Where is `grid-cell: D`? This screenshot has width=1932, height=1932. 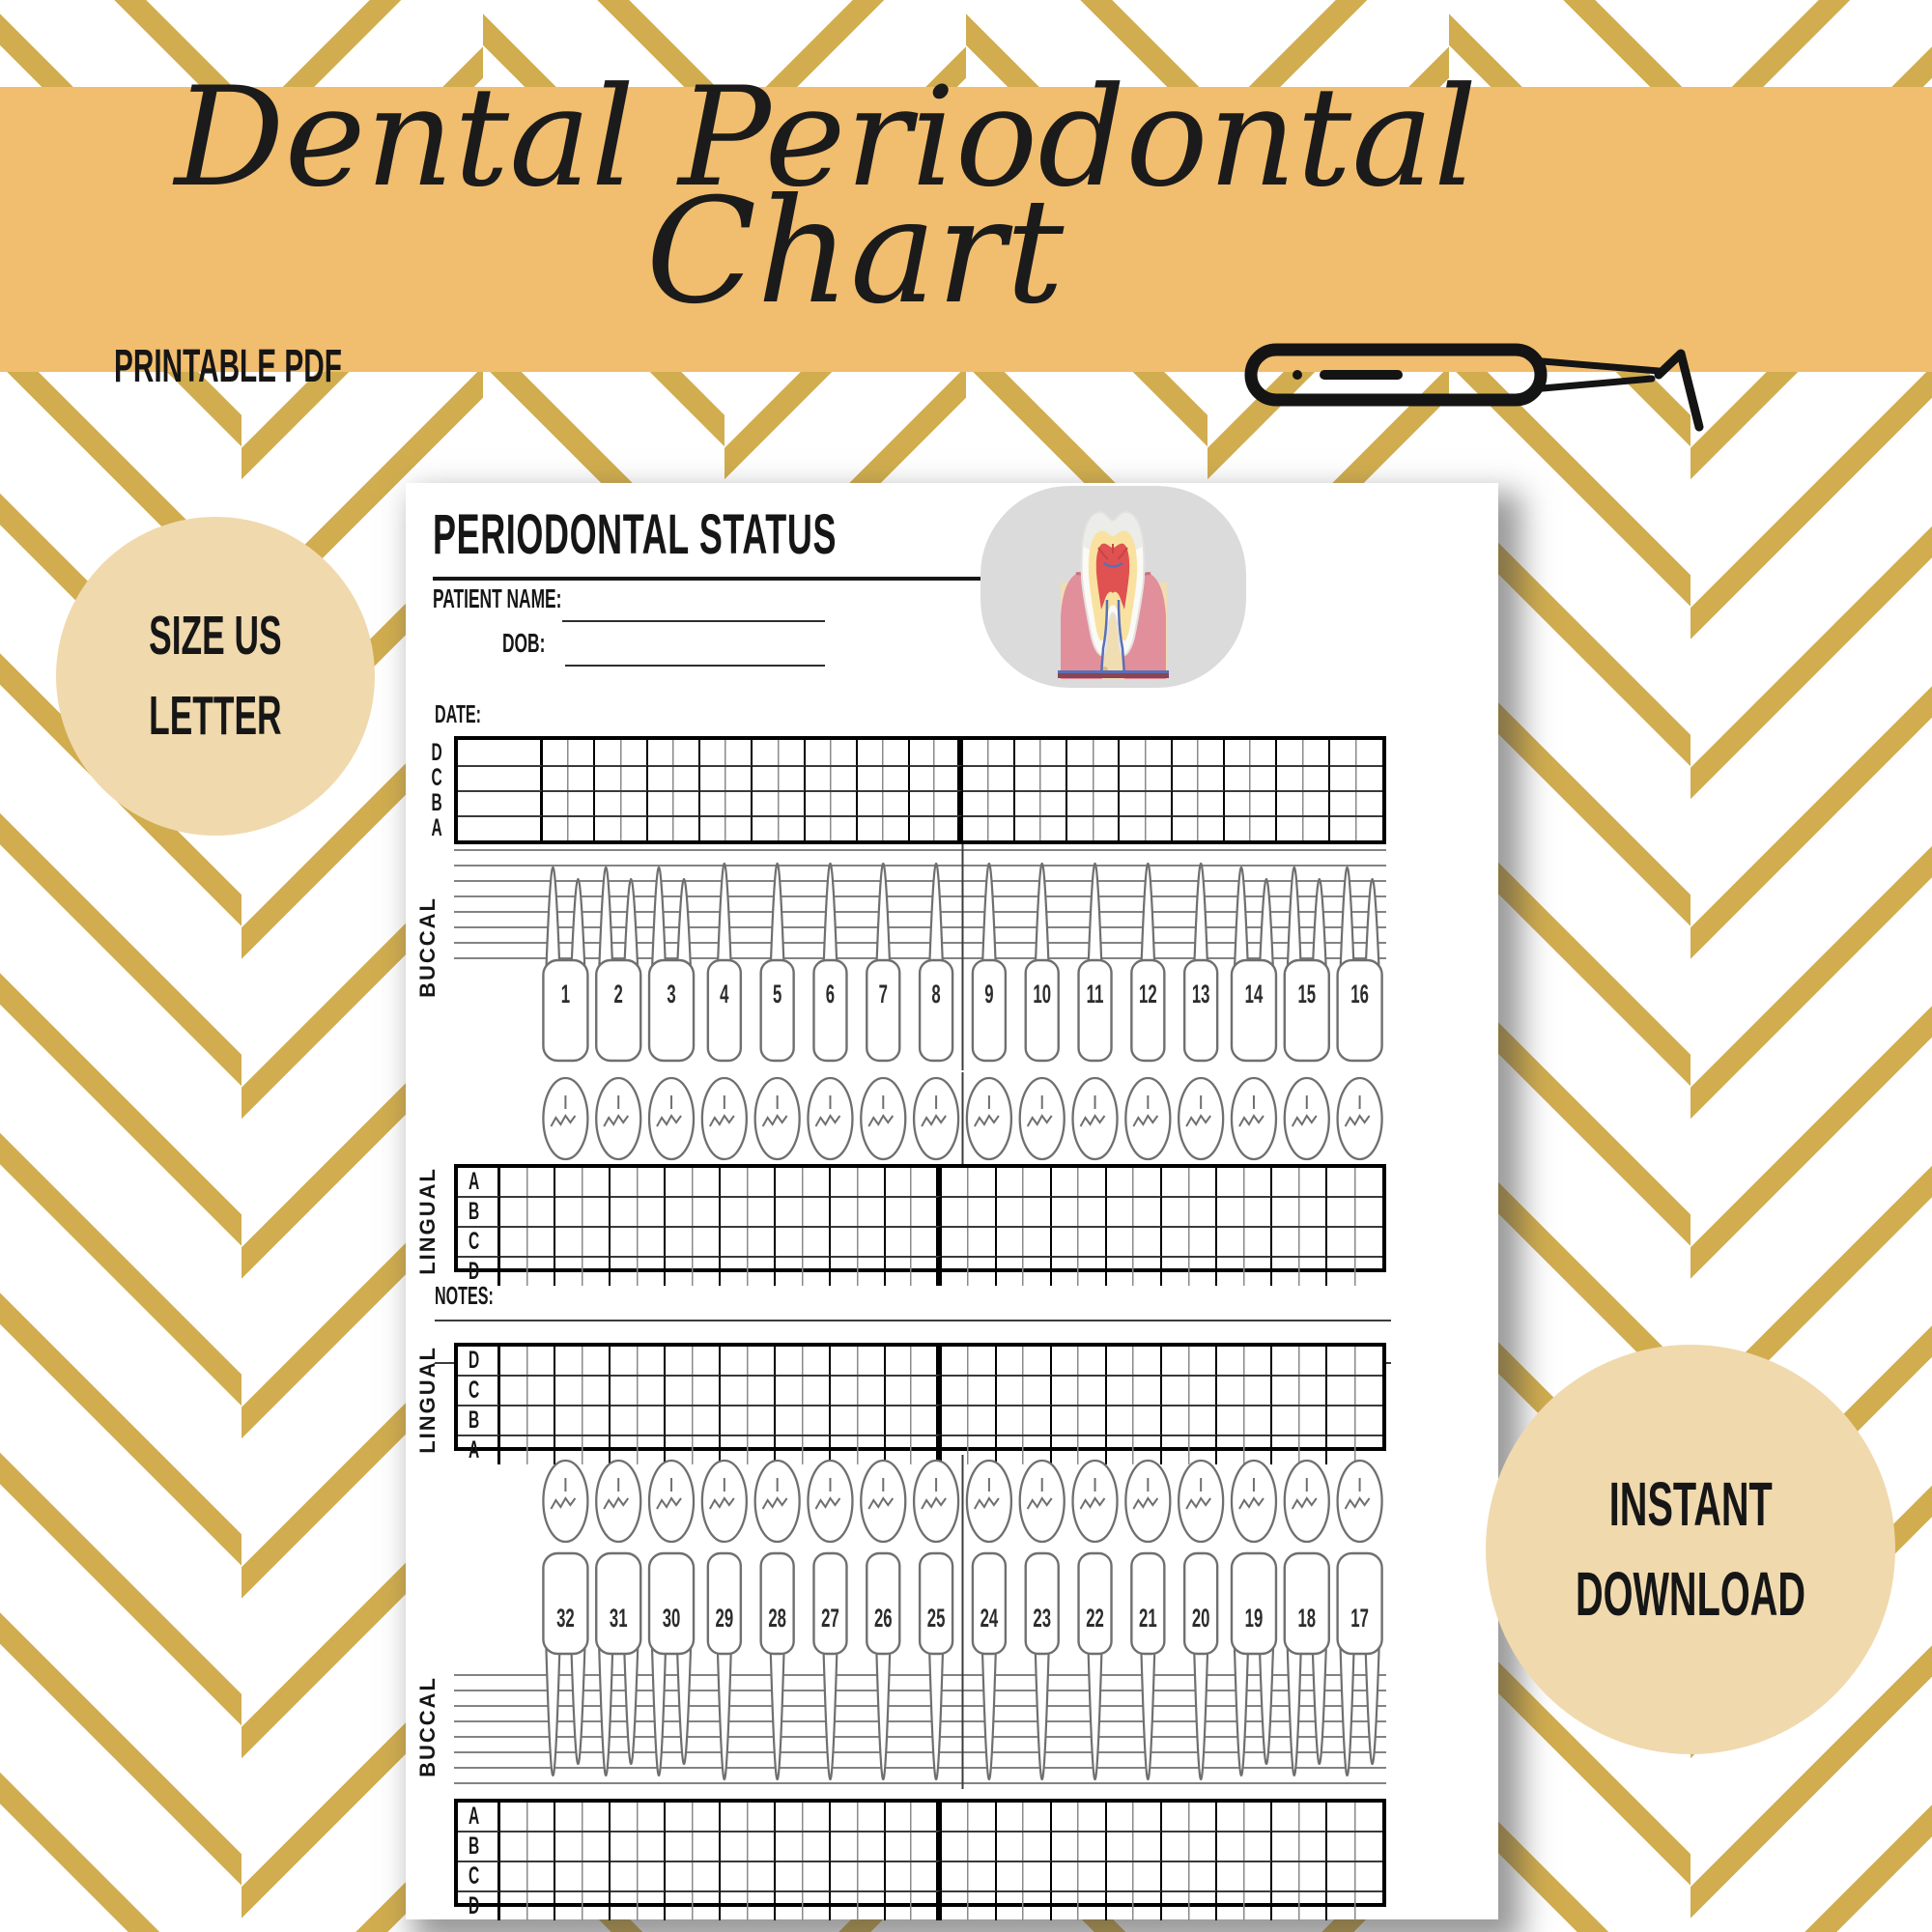
grid-cell: D is located at coordinates (479, 1361).